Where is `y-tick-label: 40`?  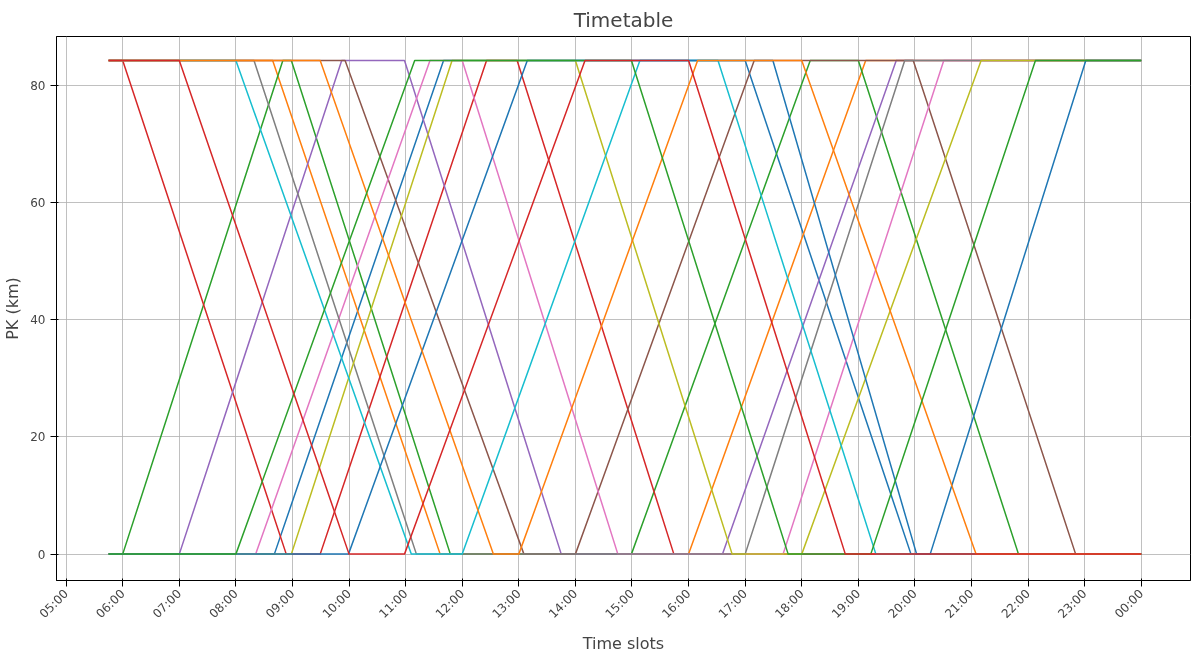 y-tick-label: 40 is located at coordinates (38, 320).